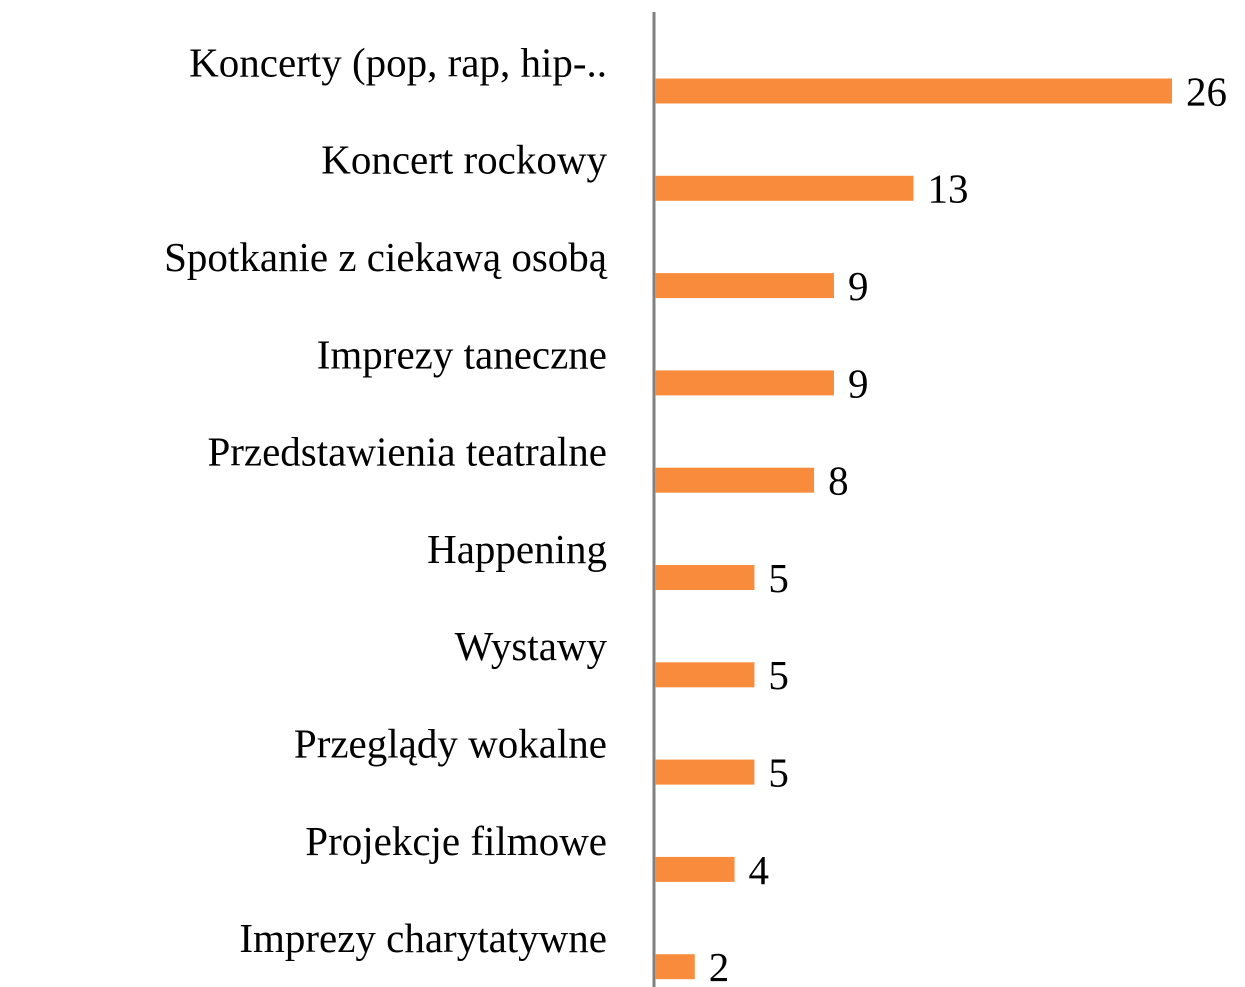 This screenshot has height=987, width=1245. I want to click on value-label: 4, so click(759, 870).